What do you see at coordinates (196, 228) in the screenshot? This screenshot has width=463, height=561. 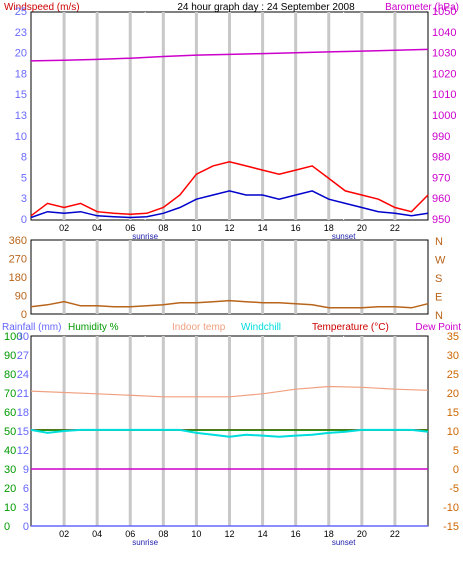 I see `x-tick-label: 10` at bounding box center [196, 228].